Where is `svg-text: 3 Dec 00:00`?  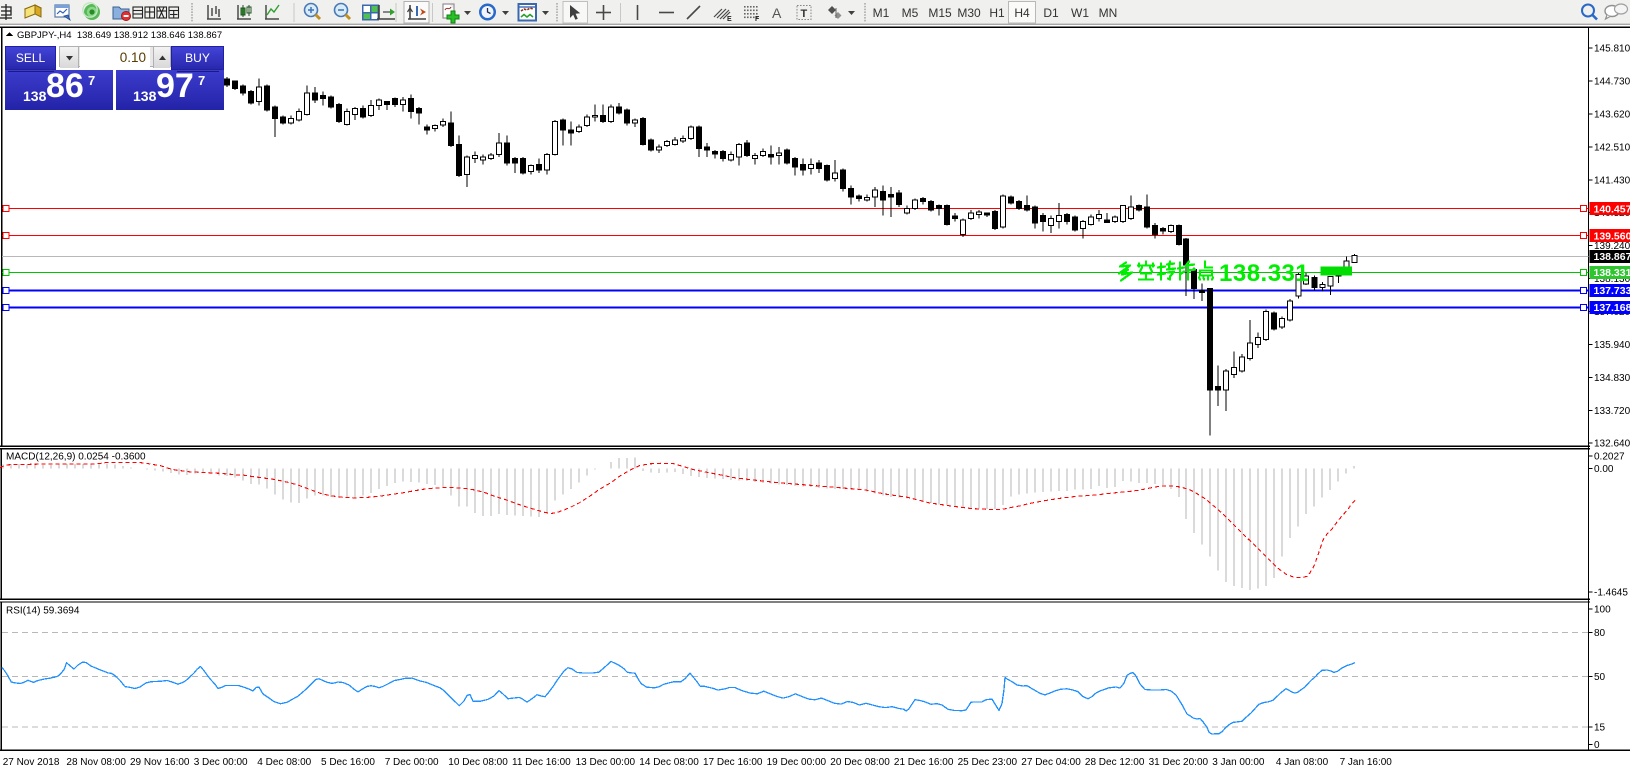 svg-text: 3 Dec 00:00 is located at coordinates (221, 762).